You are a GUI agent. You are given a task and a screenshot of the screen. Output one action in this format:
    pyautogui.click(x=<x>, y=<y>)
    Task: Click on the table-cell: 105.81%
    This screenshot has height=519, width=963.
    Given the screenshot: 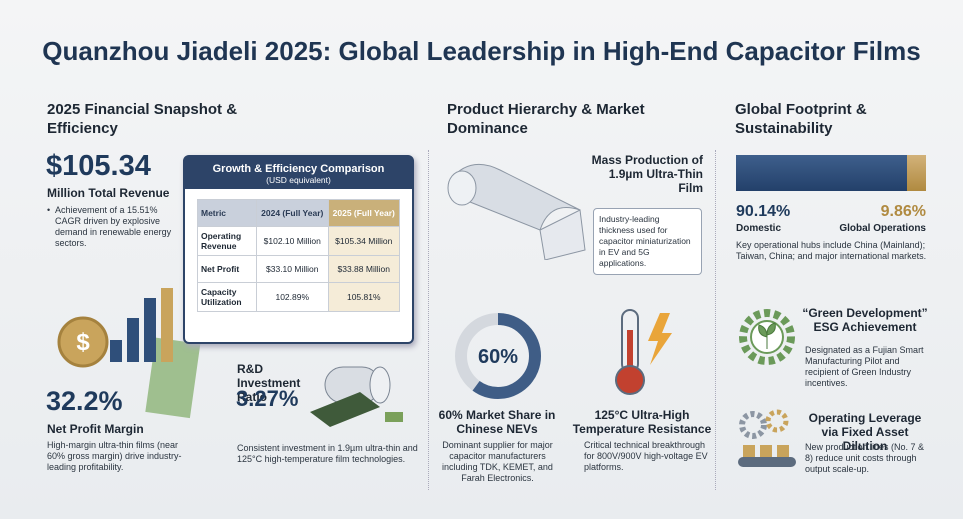 What is the action you would take?
    pyautogui.click(x=363, y=297)
    